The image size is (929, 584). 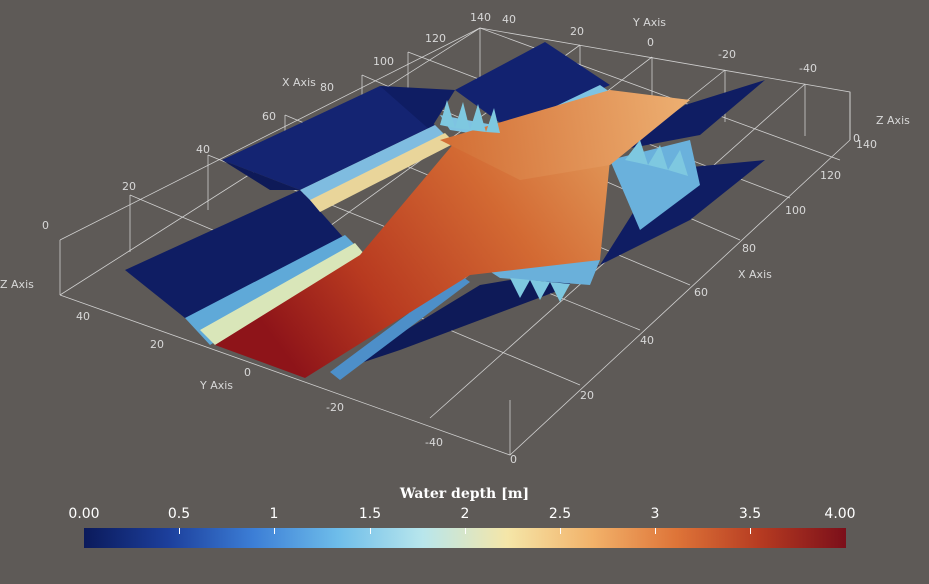 I want to click on colorbar-tick-label: 3, so click(x=655, y=514).